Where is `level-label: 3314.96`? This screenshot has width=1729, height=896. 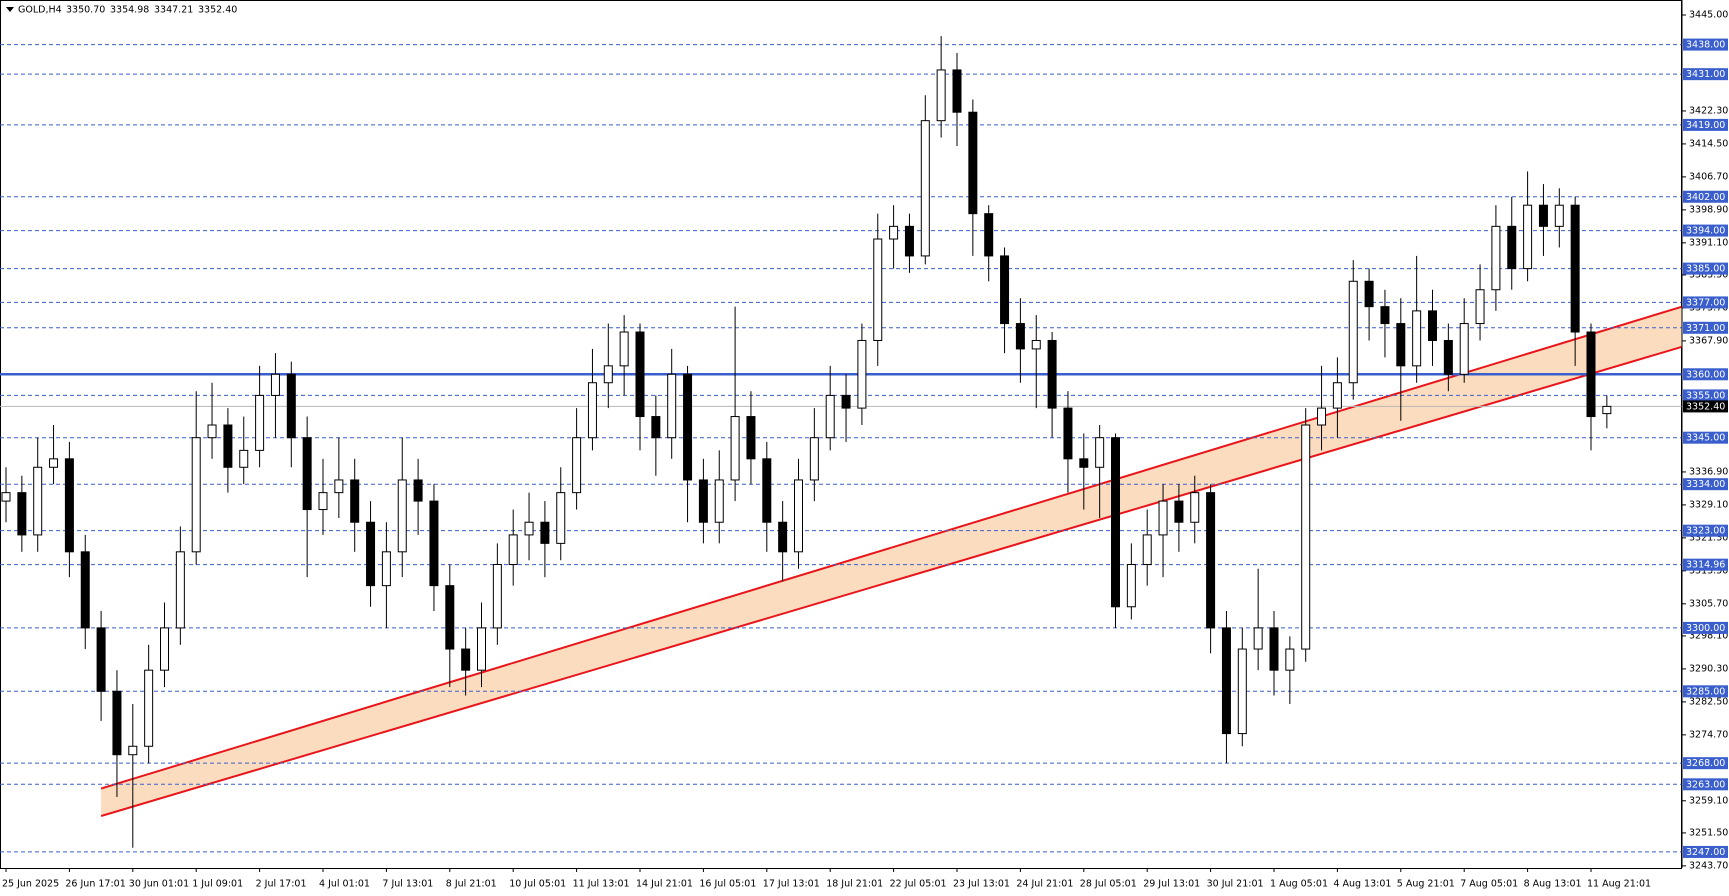
level-label: 3314.96 is located at coordinates (1705, 565).